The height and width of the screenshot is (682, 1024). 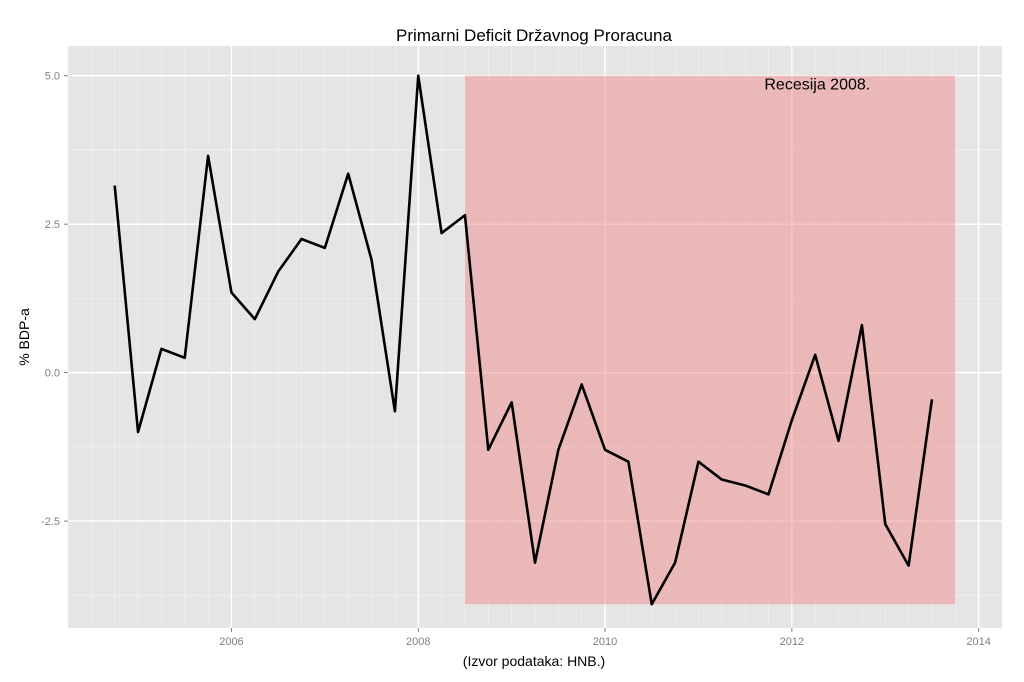 What do you see at coordinates (978, 642) in the screenshot?
I see `x-tick-label: 2014` at bounding box center [978, 642].